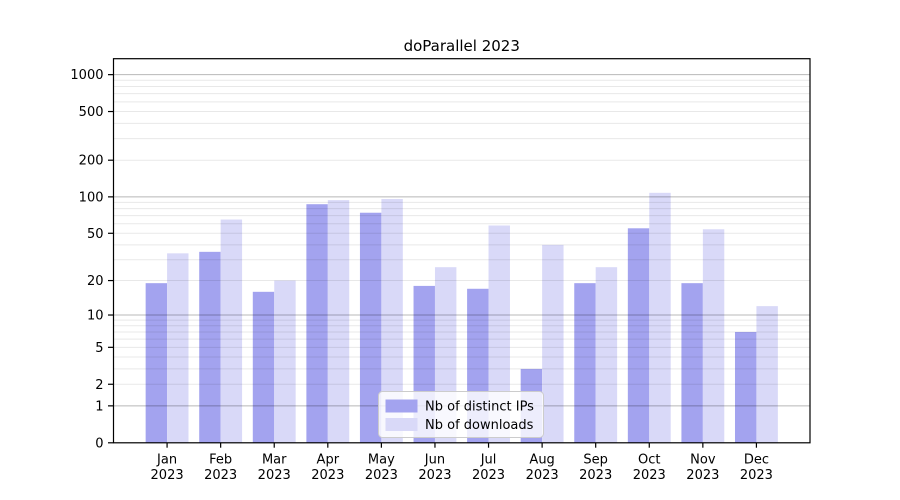 The image size is (900, 500). Describe the element at coordinates (317, 323) in the screenshot. I see `bar-ips-apr` at that location.